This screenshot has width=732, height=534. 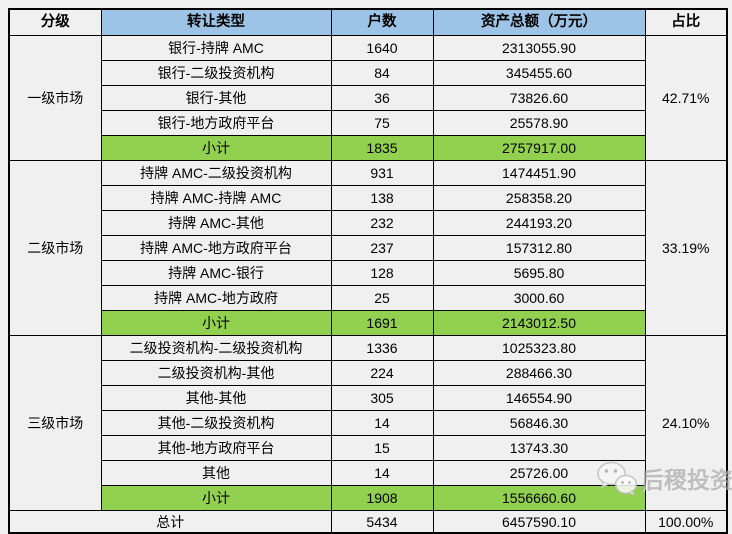 I want to click on table-row: 持牌 AMC-其他 232 244193.20, so click(x=368, y=223).